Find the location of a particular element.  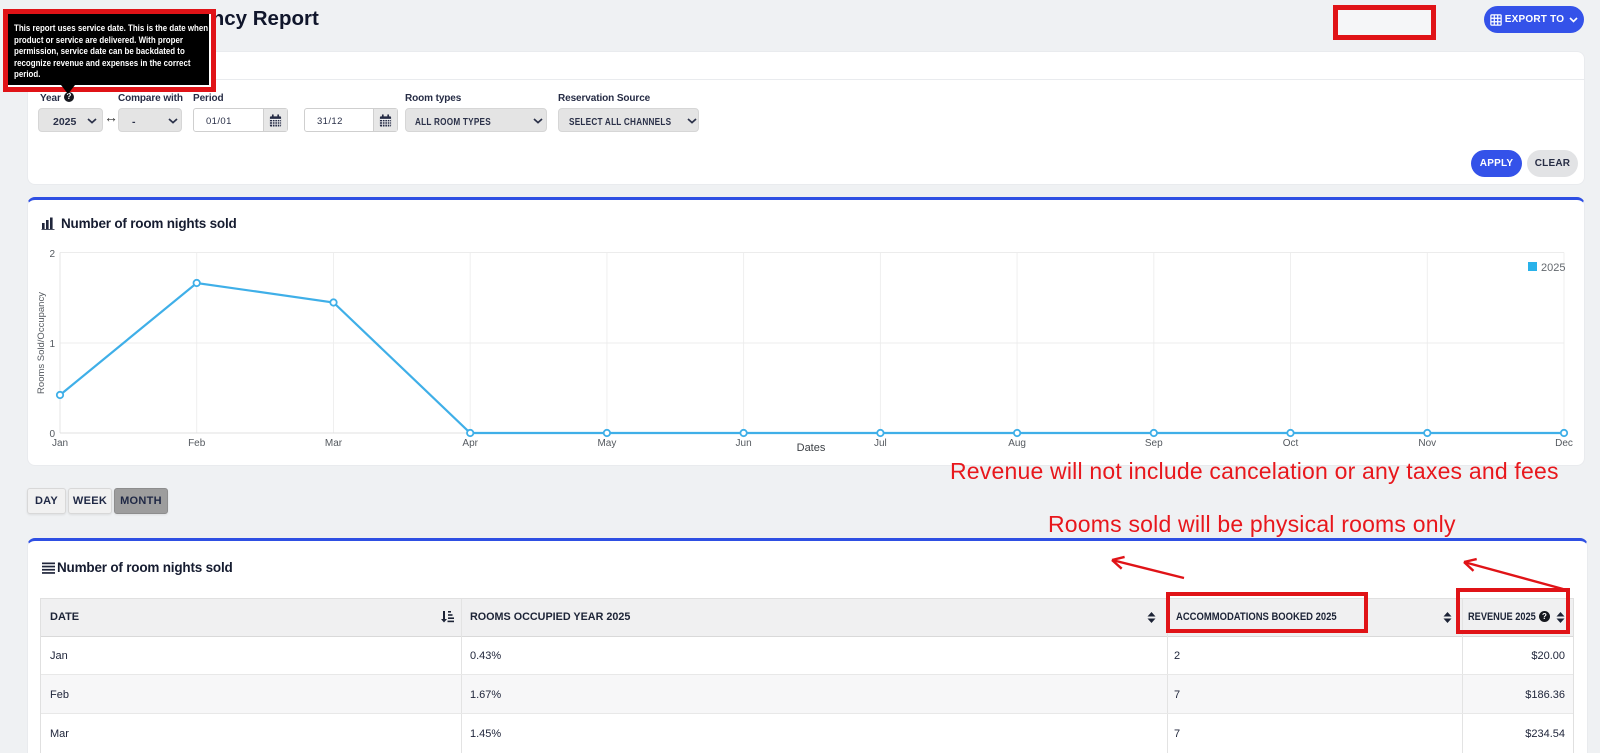

svg-text: May is located at coordinates (606, 443).